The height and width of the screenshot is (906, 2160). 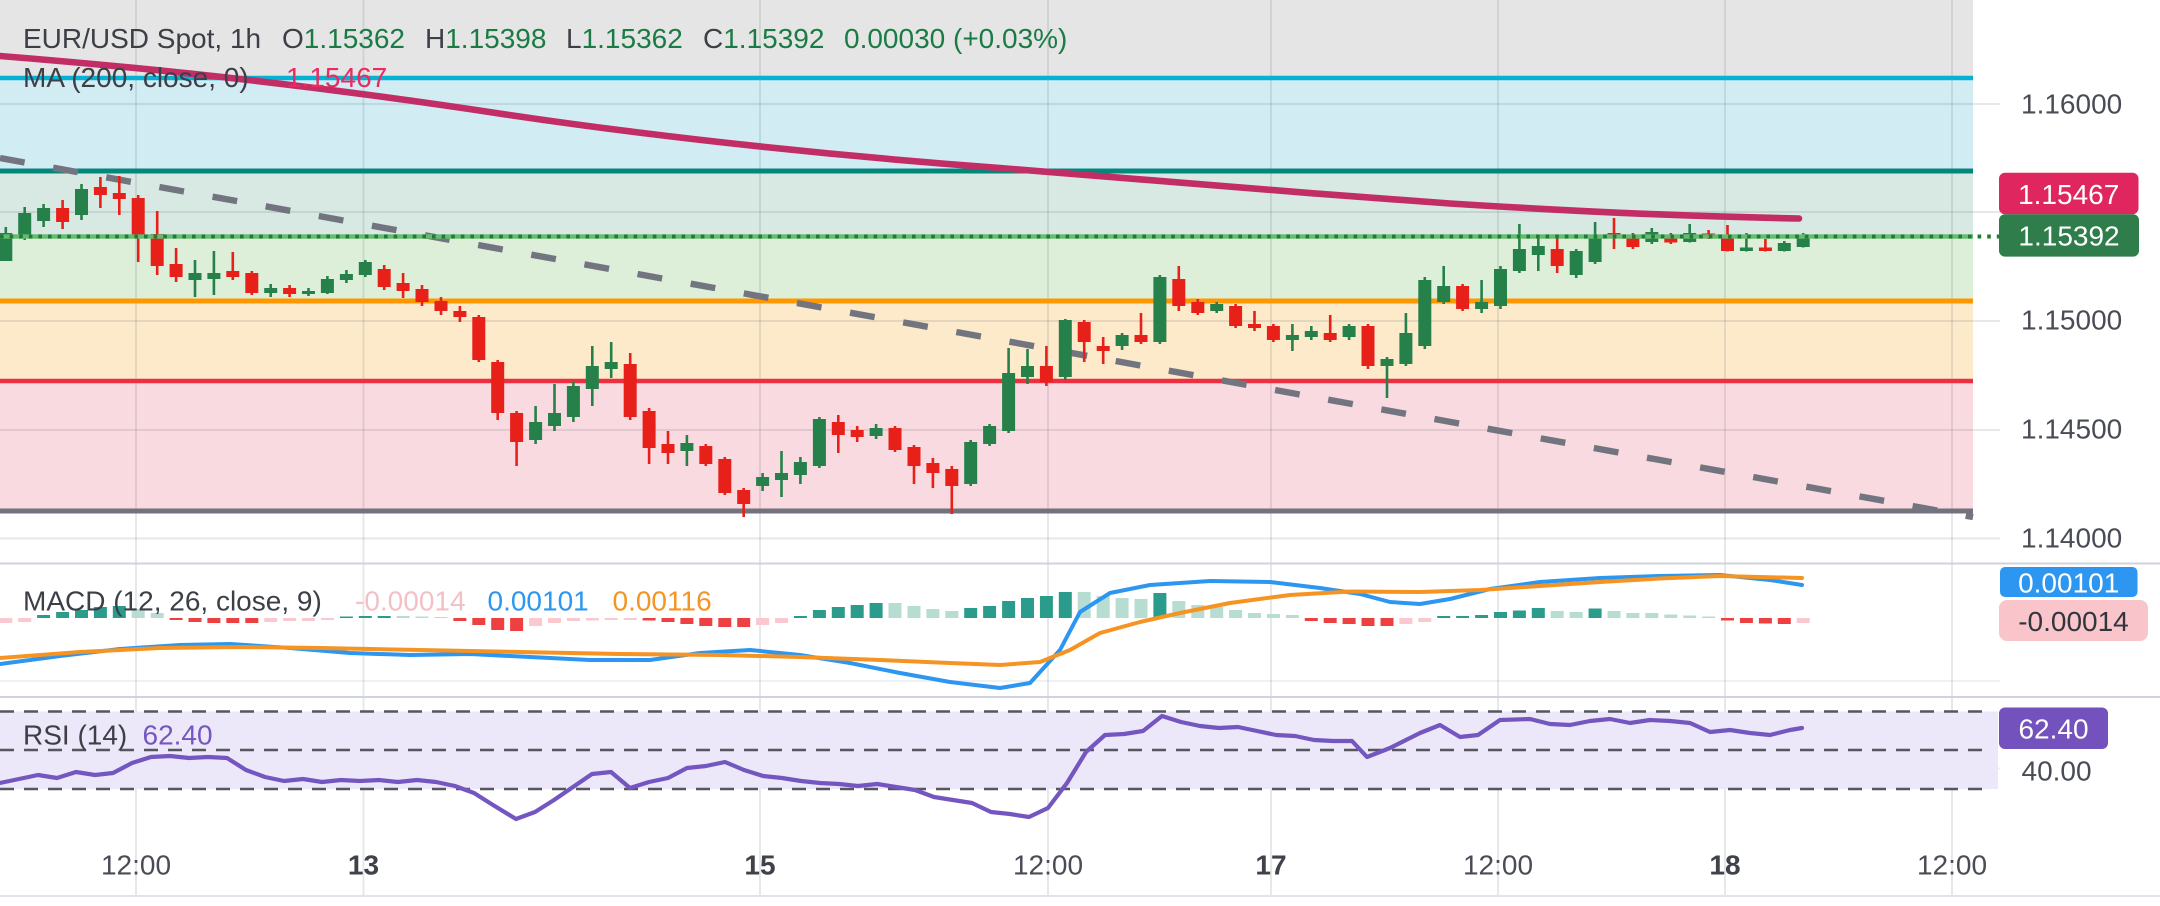 I want to click on svg-text: 13, so click(x=363, y=865).